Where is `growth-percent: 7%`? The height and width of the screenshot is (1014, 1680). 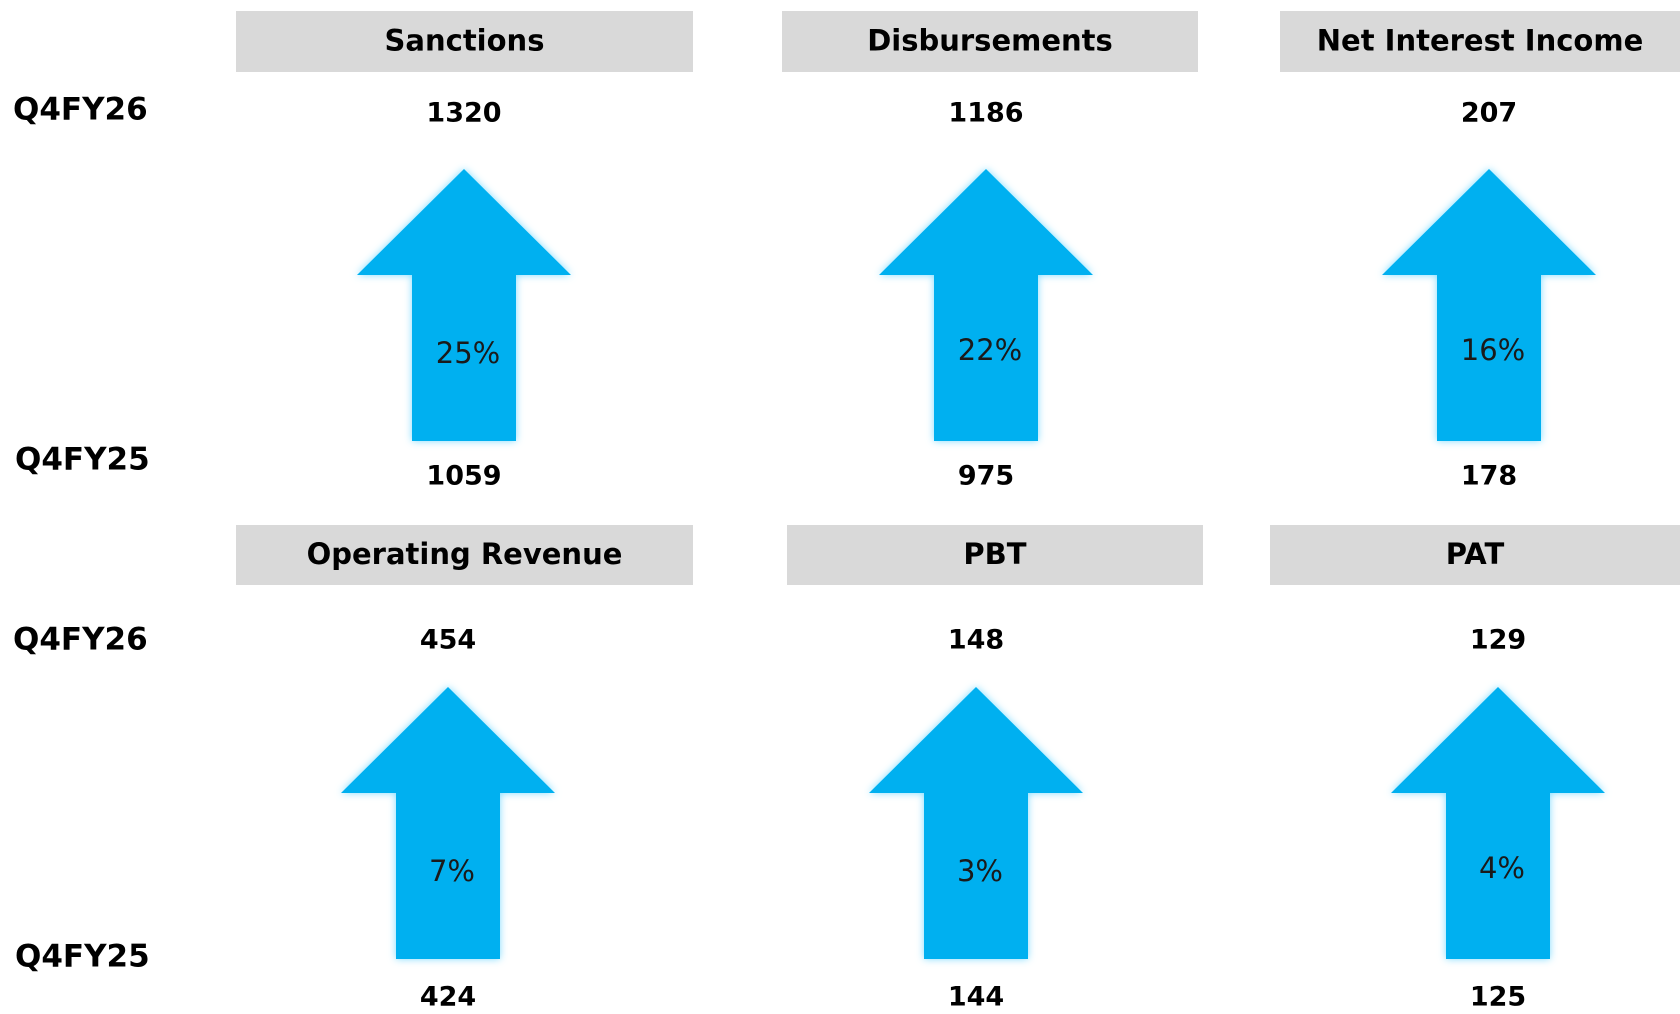
growth-percent: 7% is located at coordinates (452, 871).